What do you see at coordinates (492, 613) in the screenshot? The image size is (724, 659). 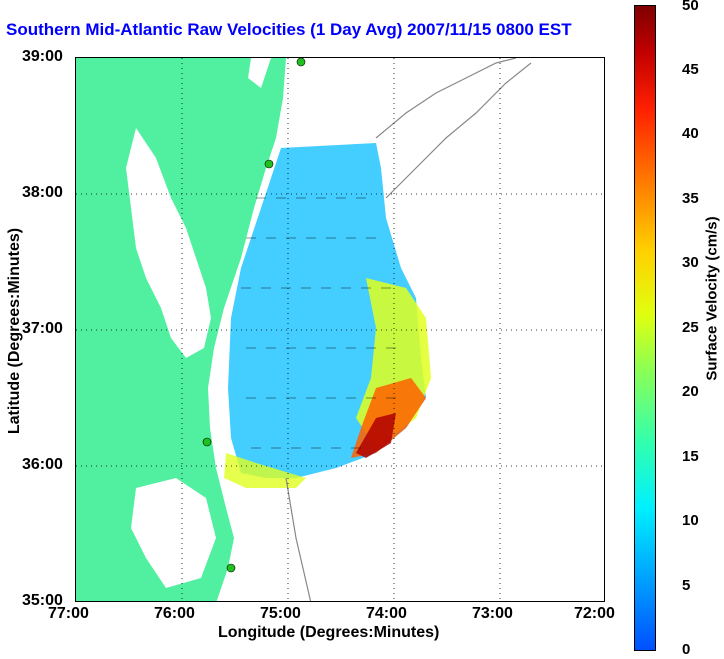 I see `x-tick: 73:00` at bounding box center [492, 613].